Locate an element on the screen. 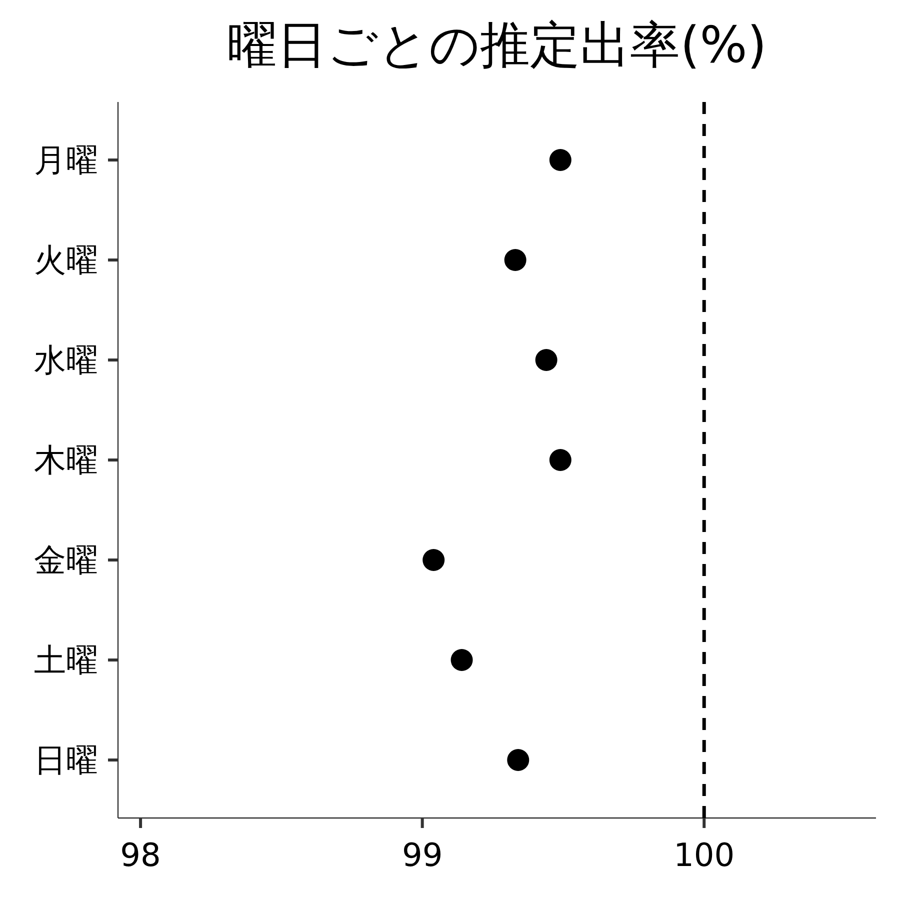 The width and height of the screenshot is (900, 900). y-tick-label: 木曜 is located at coordinates (66, 460).